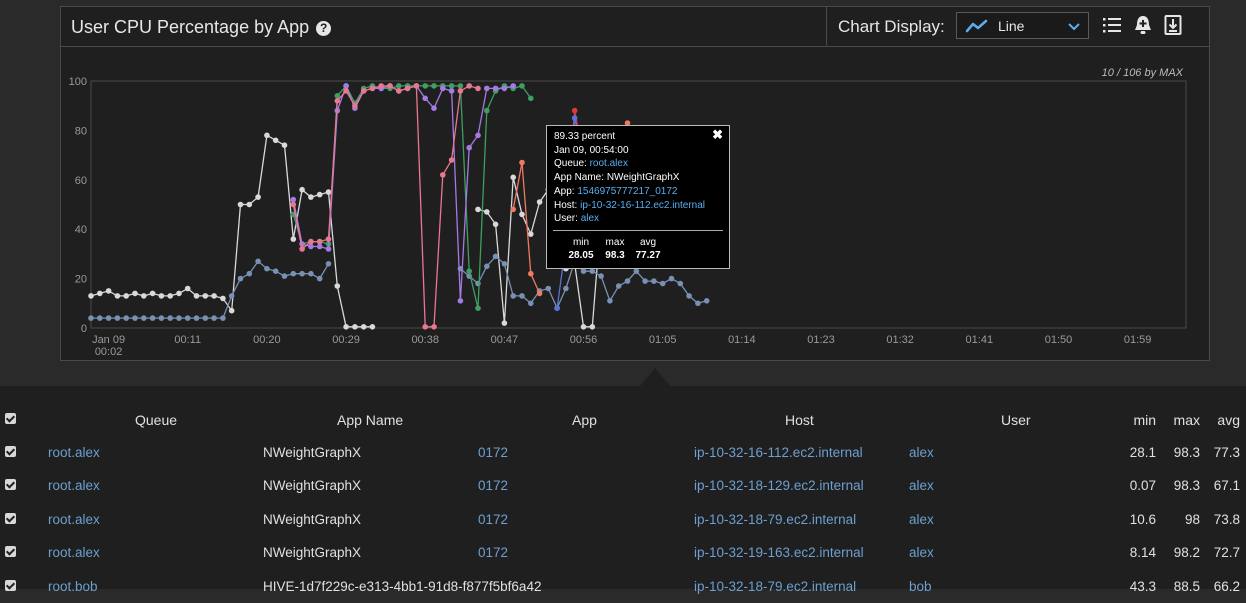  What do you see at coordinates (1143, 25) in the screenshot?
I see `bell-plus-icon` at bounding box center [1143, 25].